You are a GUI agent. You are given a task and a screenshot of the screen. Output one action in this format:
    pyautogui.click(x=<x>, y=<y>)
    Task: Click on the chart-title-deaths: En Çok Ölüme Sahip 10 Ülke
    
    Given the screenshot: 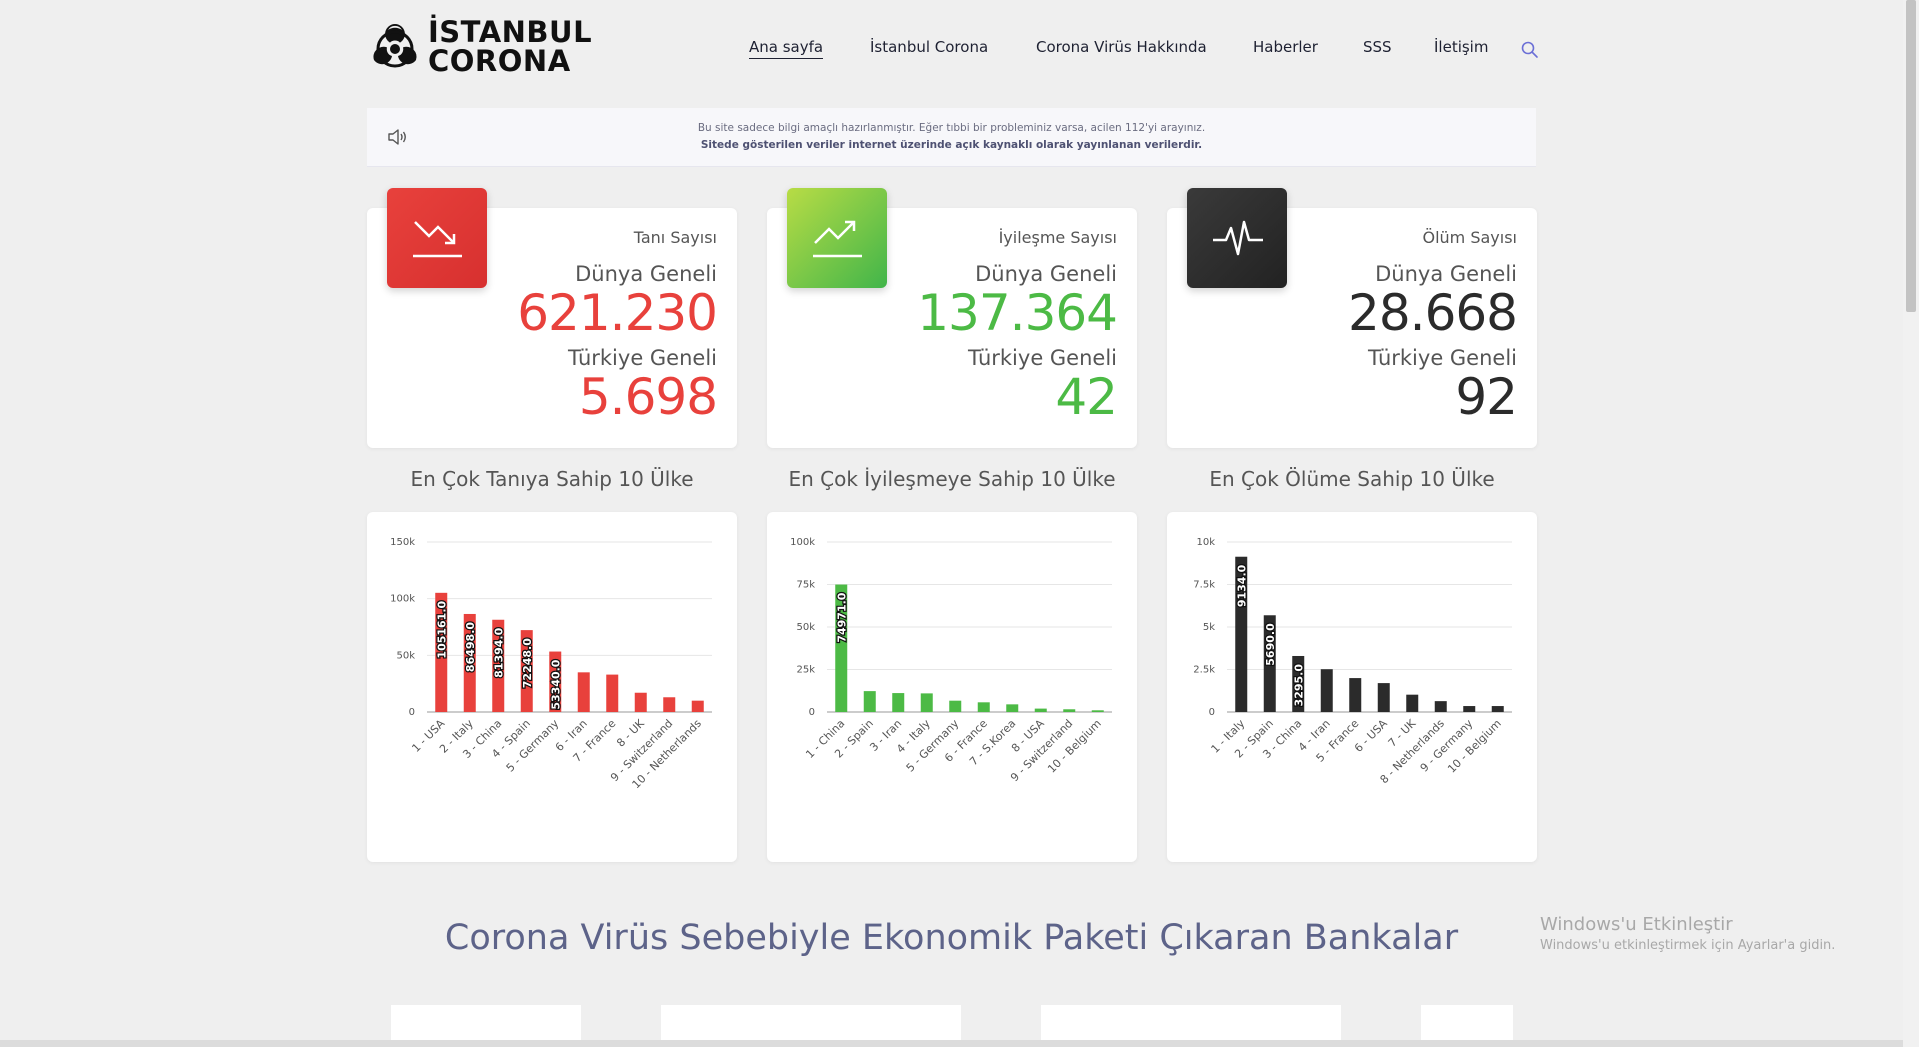 What is the action you would take?
    pyautogui.click(x=1352, y=479)
    